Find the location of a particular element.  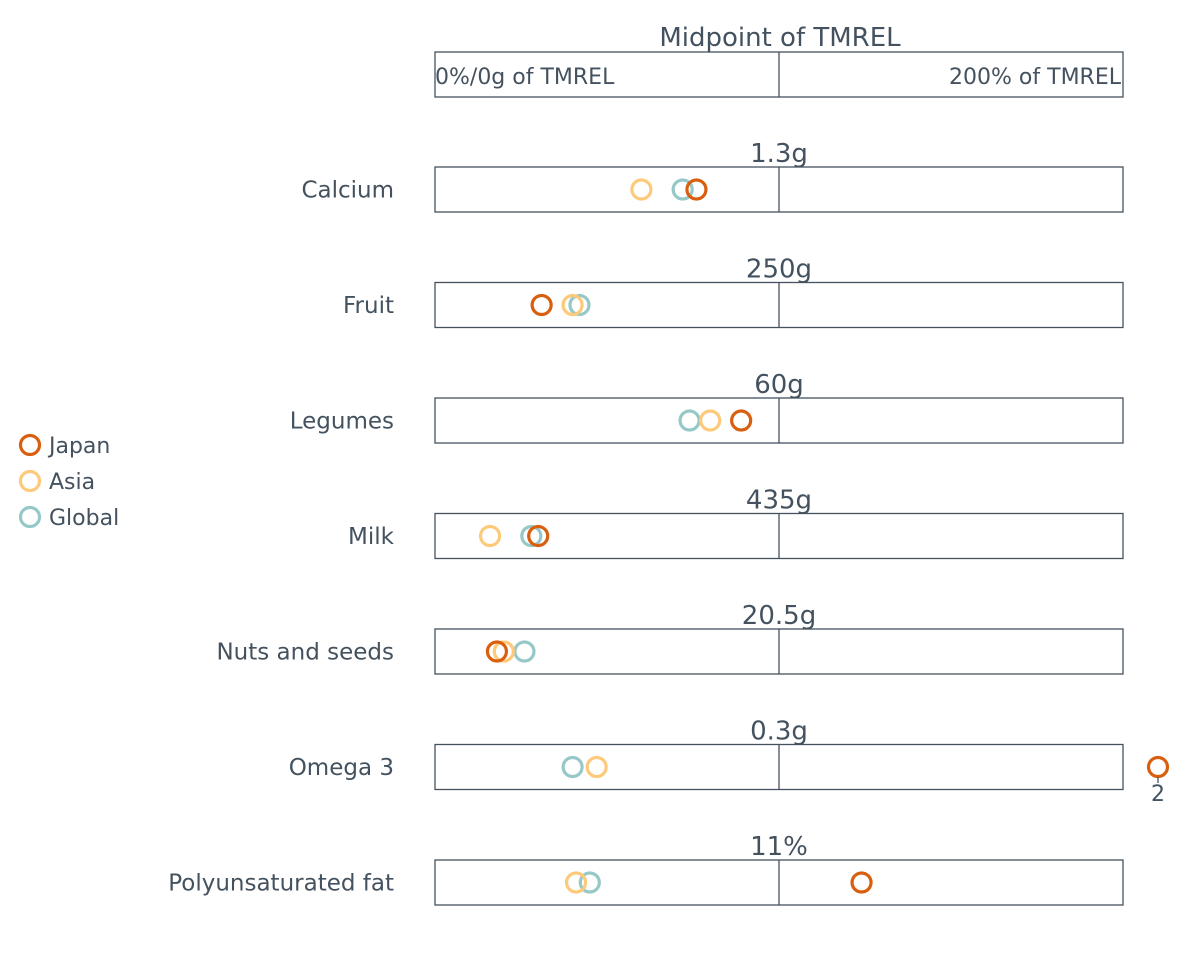

category-label: Omega 3 is located at coordinates (341, 768).